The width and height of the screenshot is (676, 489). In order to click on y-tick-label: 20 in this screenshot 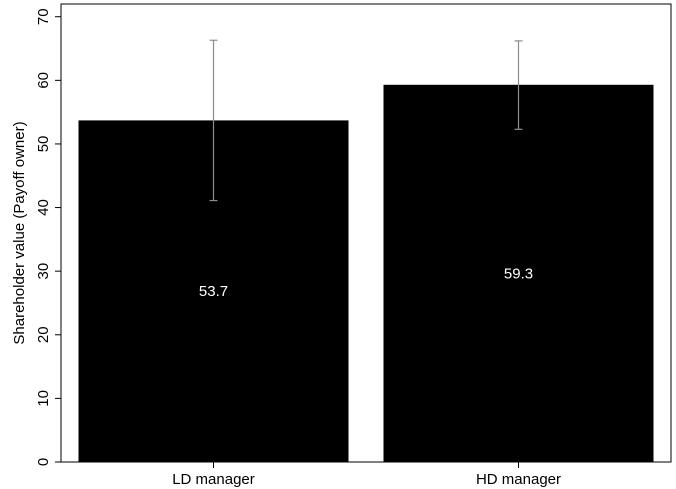, I will do `click(43, 334)`.